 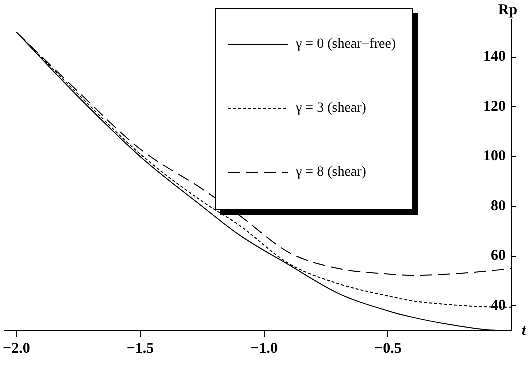 What do you see at coordinates (346, 45) in the screenshot?
I see `legend-label: γ = 0 (shear−free)` at bounding box center [346, 45].